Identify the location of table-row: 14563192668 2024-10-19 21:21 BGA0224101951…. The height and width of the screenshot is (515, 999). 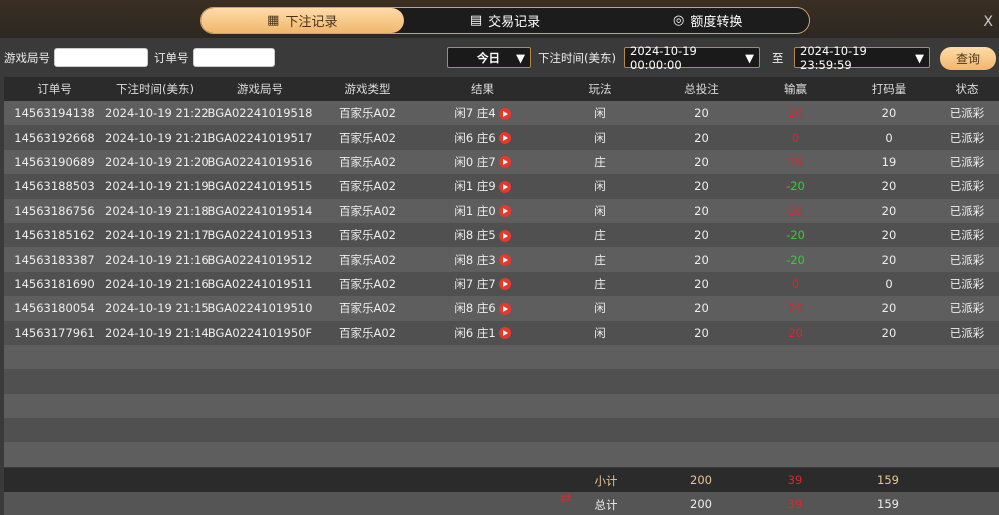
(501, 137).